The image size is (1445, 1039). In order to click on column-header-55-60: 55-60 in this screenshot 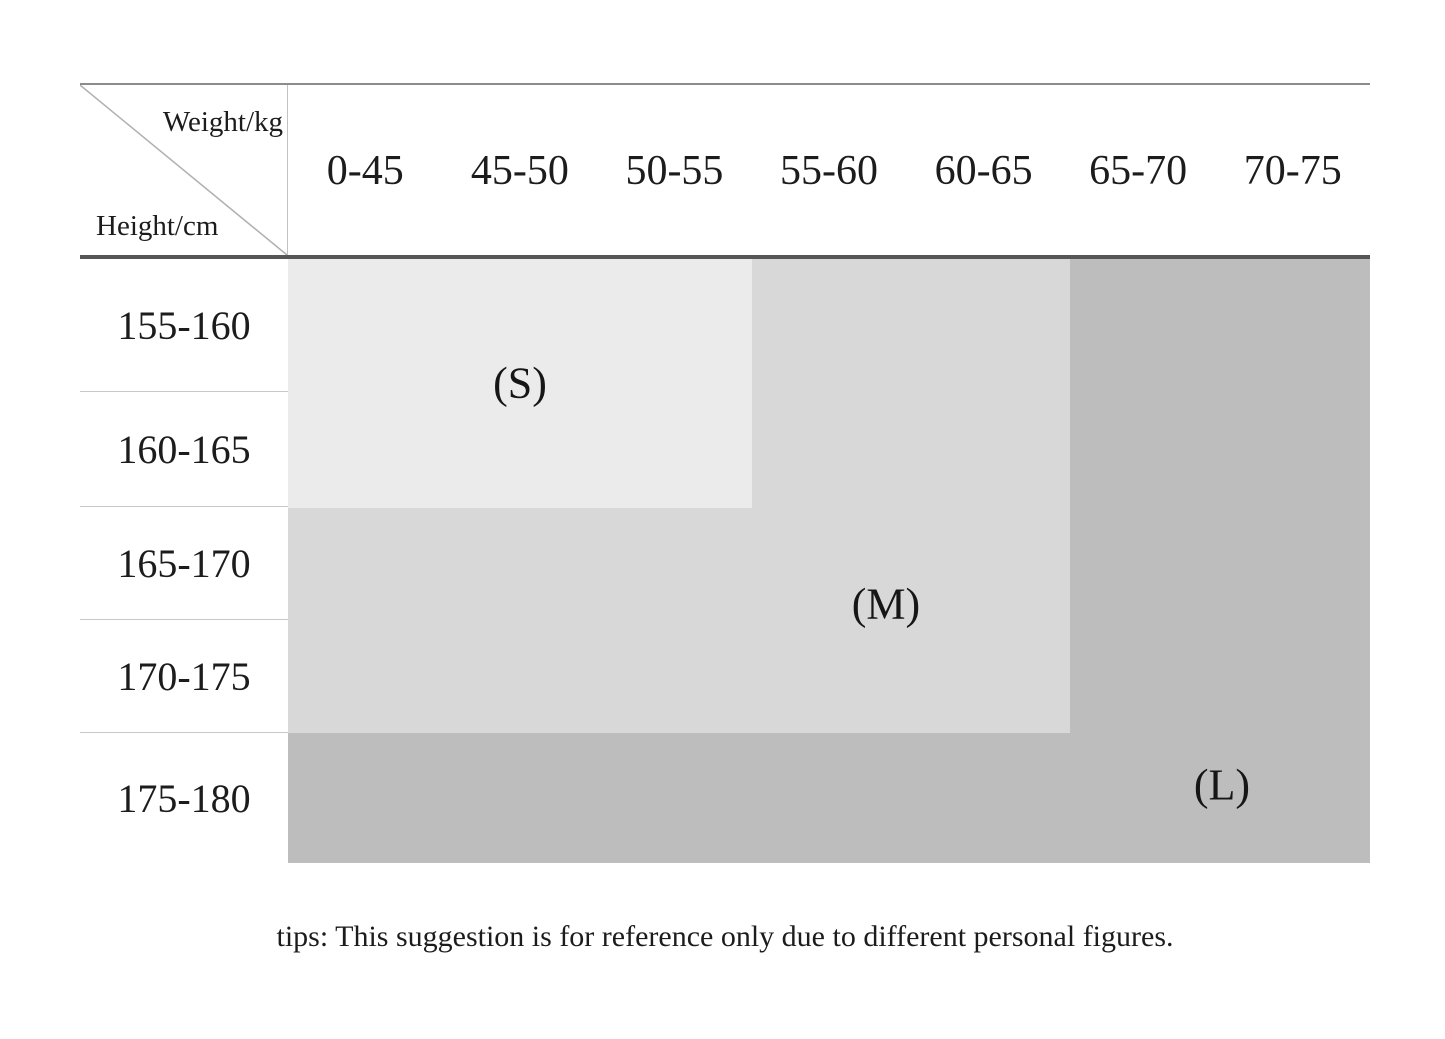, I will do `click(829, 171)`.